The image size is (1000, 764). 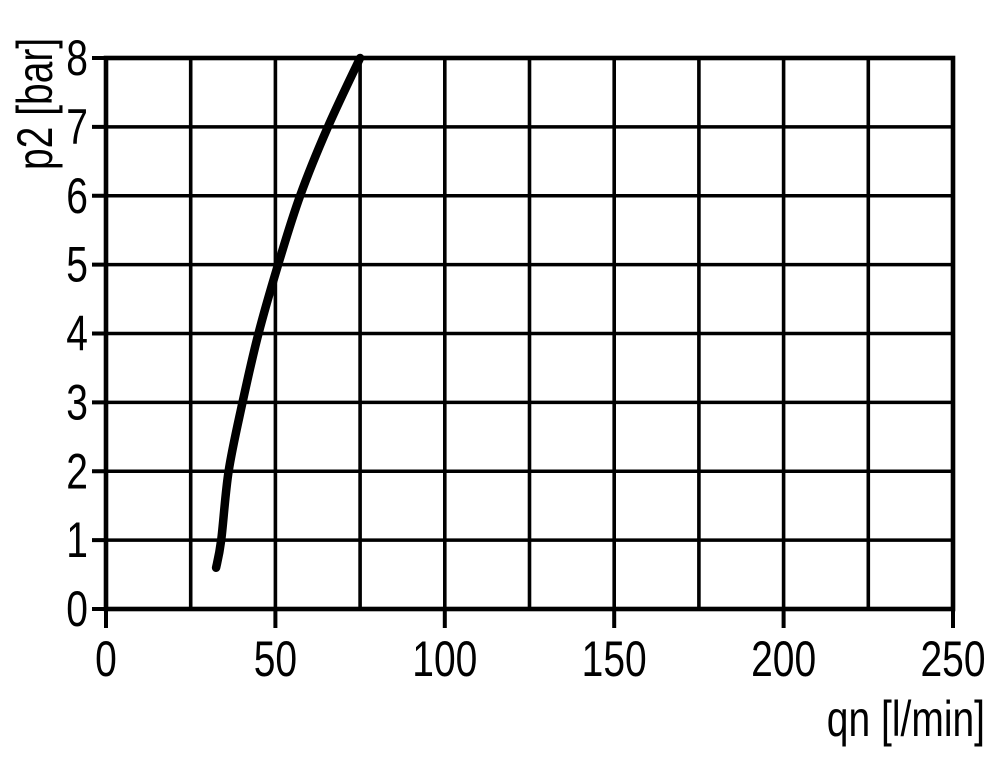 What do you see at coordinates (77, 264) in the screenshot?
I see `y-tick-label: 5` at bounding box center [77, 264].